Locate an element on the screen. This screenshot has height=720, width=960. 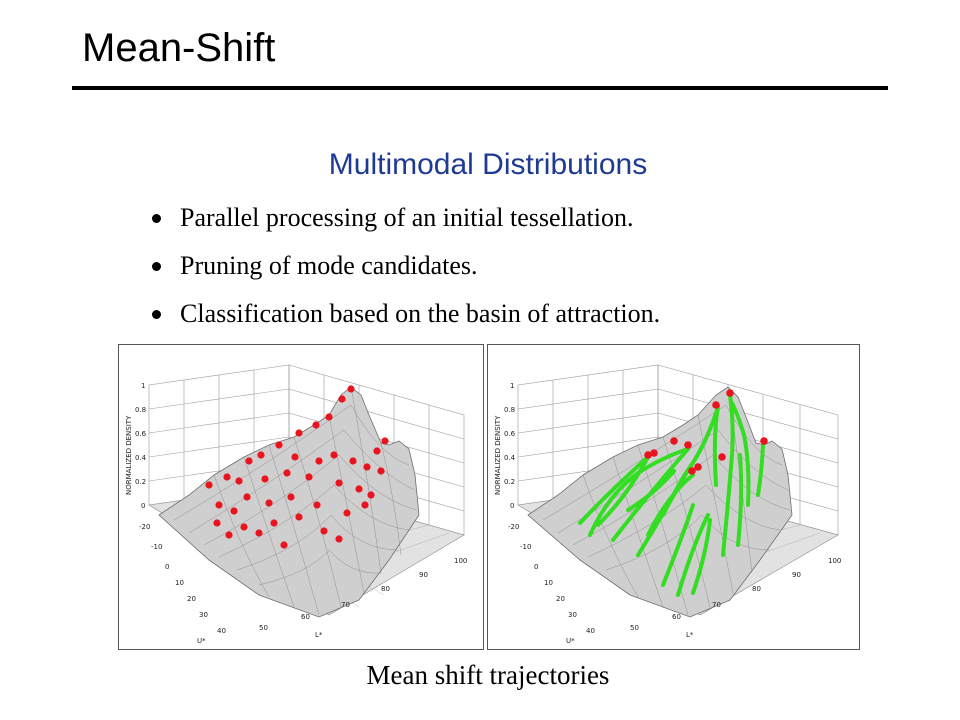
figure-caption: Mean shift trajectories is located at coordinates (488, 675).